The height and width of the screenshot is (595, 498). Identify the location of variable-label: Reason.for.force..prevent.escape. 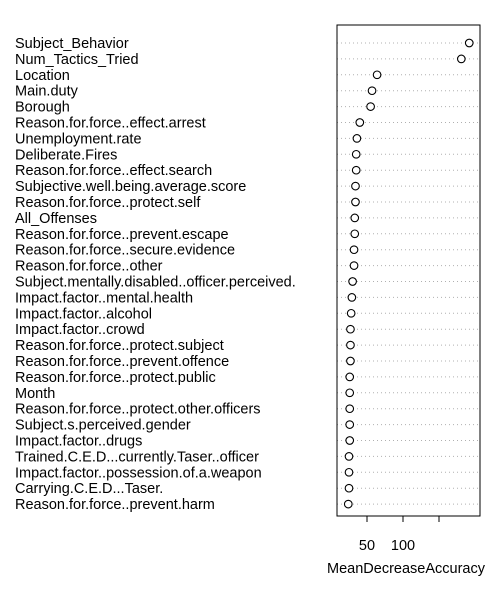
(122, 235).